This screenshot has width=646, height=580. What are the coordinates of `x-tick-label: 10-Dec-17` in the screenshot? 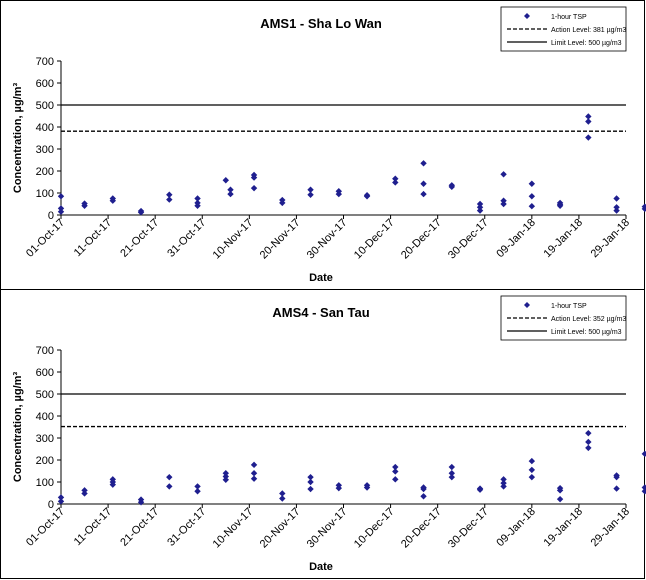 It's located at (374, 239).